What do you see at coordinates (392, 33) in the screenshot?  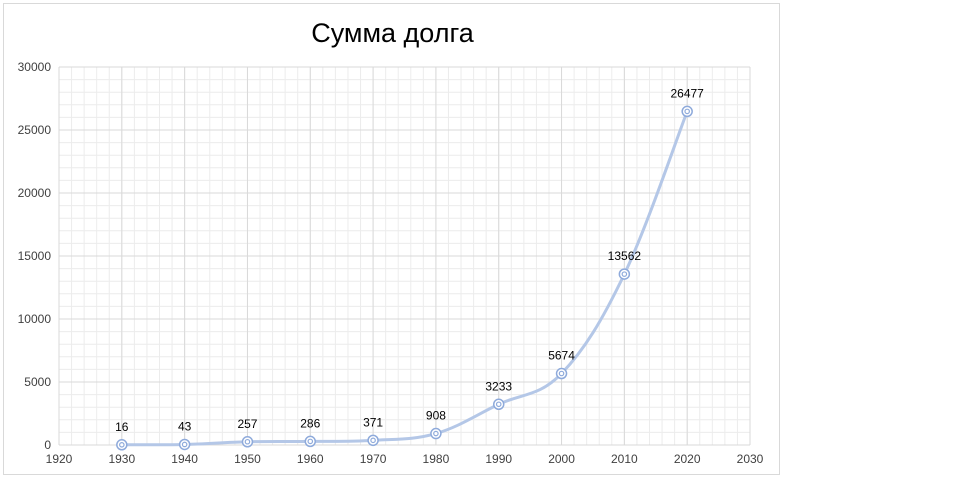 I see `chart-title: Сумма долга` at bounding box center [392, 33].